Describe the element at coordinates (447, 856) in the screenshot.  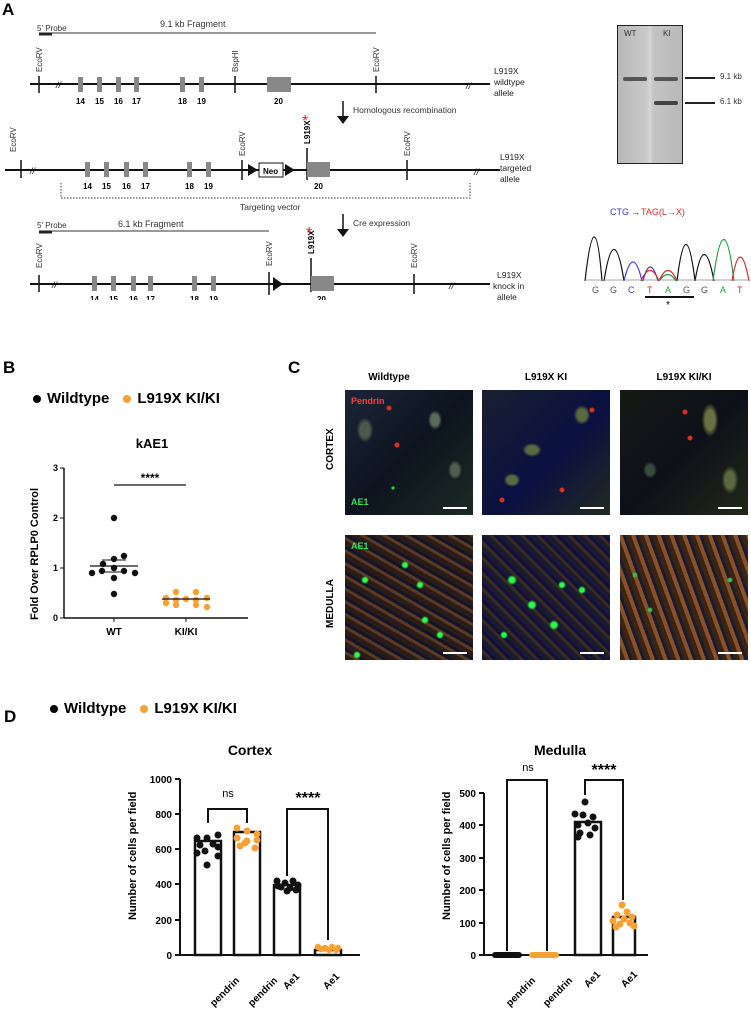
I see `y-axis-label: Number of cells per field` at that location.